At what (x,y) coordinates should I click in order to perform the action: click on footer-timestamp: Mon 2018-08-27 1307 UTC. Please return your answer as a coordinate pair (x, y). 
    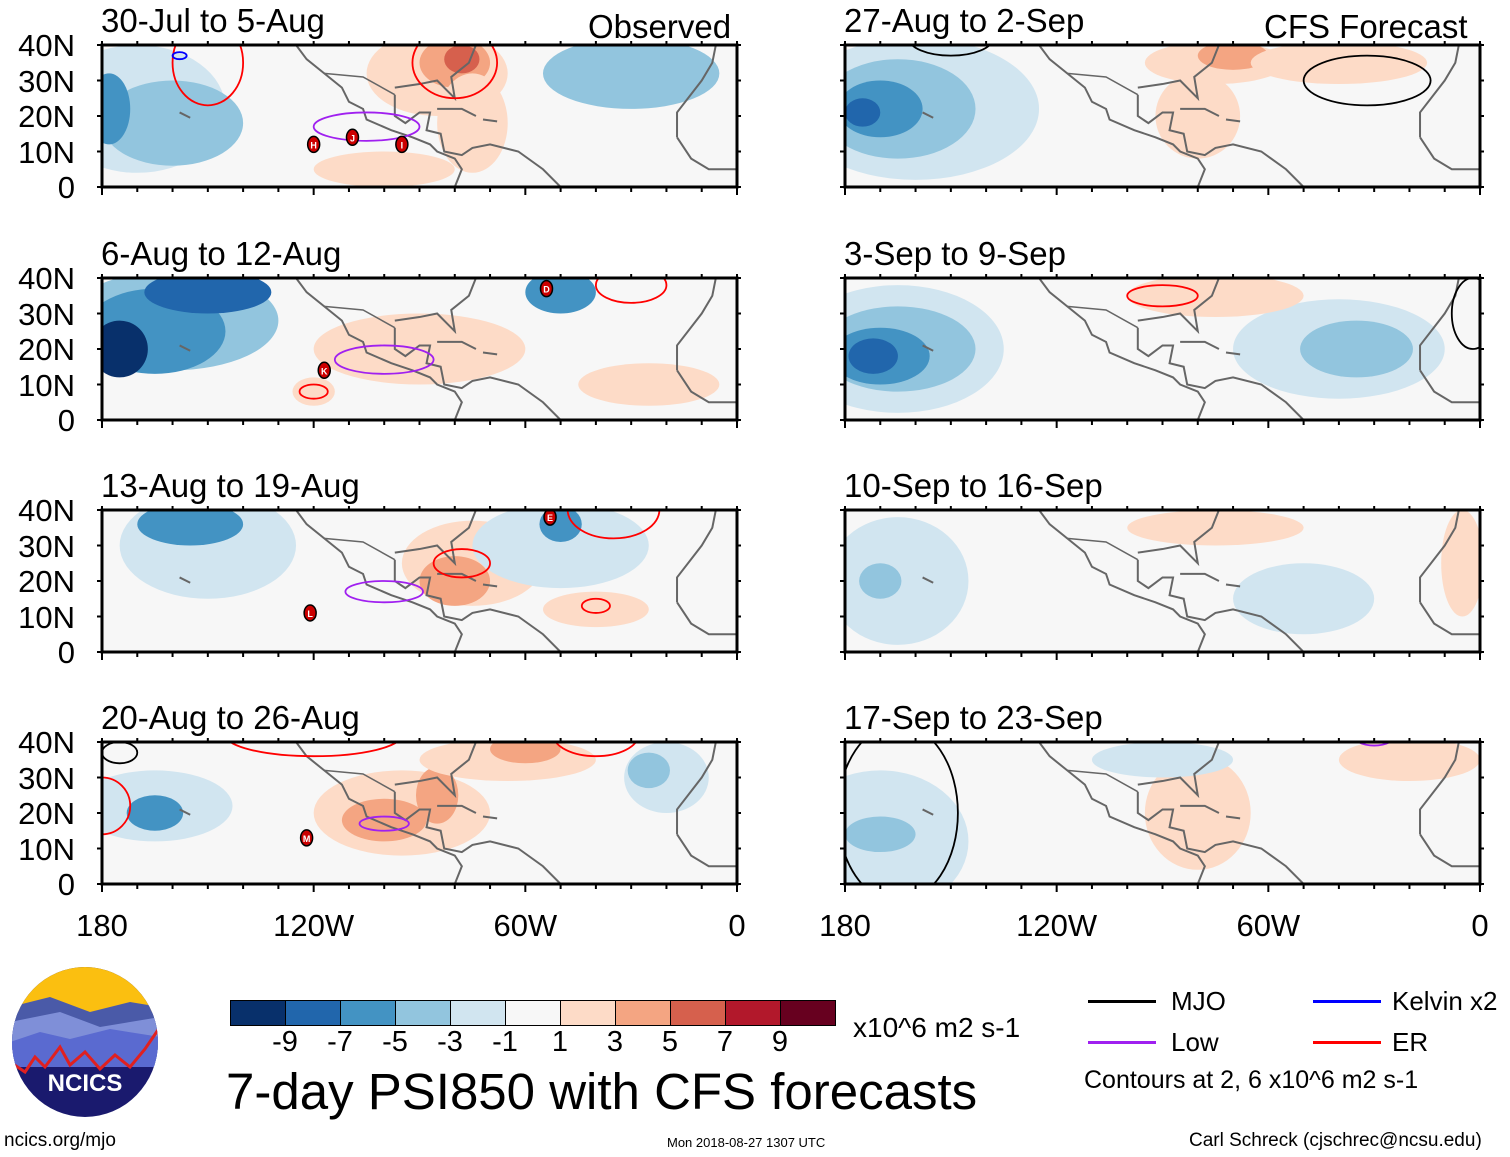
    Looking at the image, I should click on (746, 1142).